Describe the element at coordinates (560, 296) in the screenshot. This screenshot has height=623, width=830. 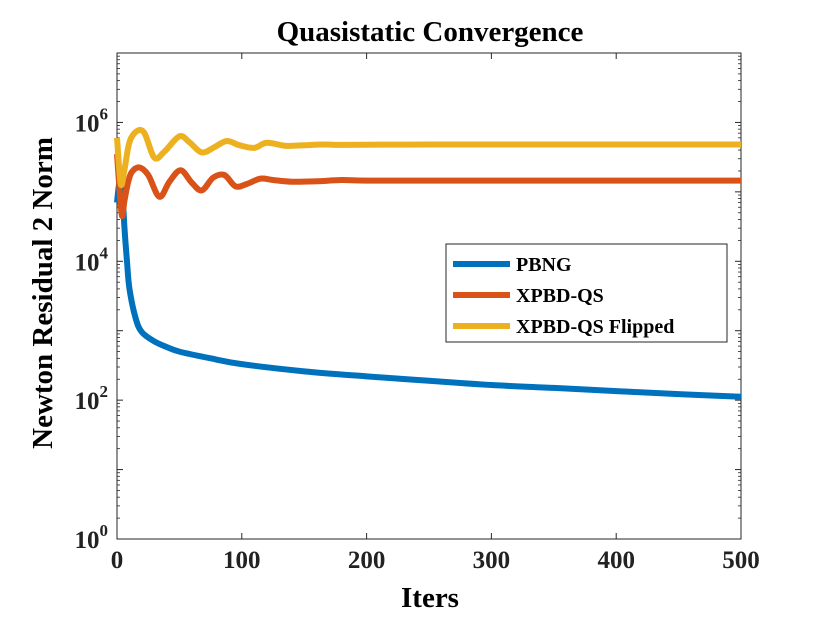
I see `legend-label-2: XPBD-QS` at that location.